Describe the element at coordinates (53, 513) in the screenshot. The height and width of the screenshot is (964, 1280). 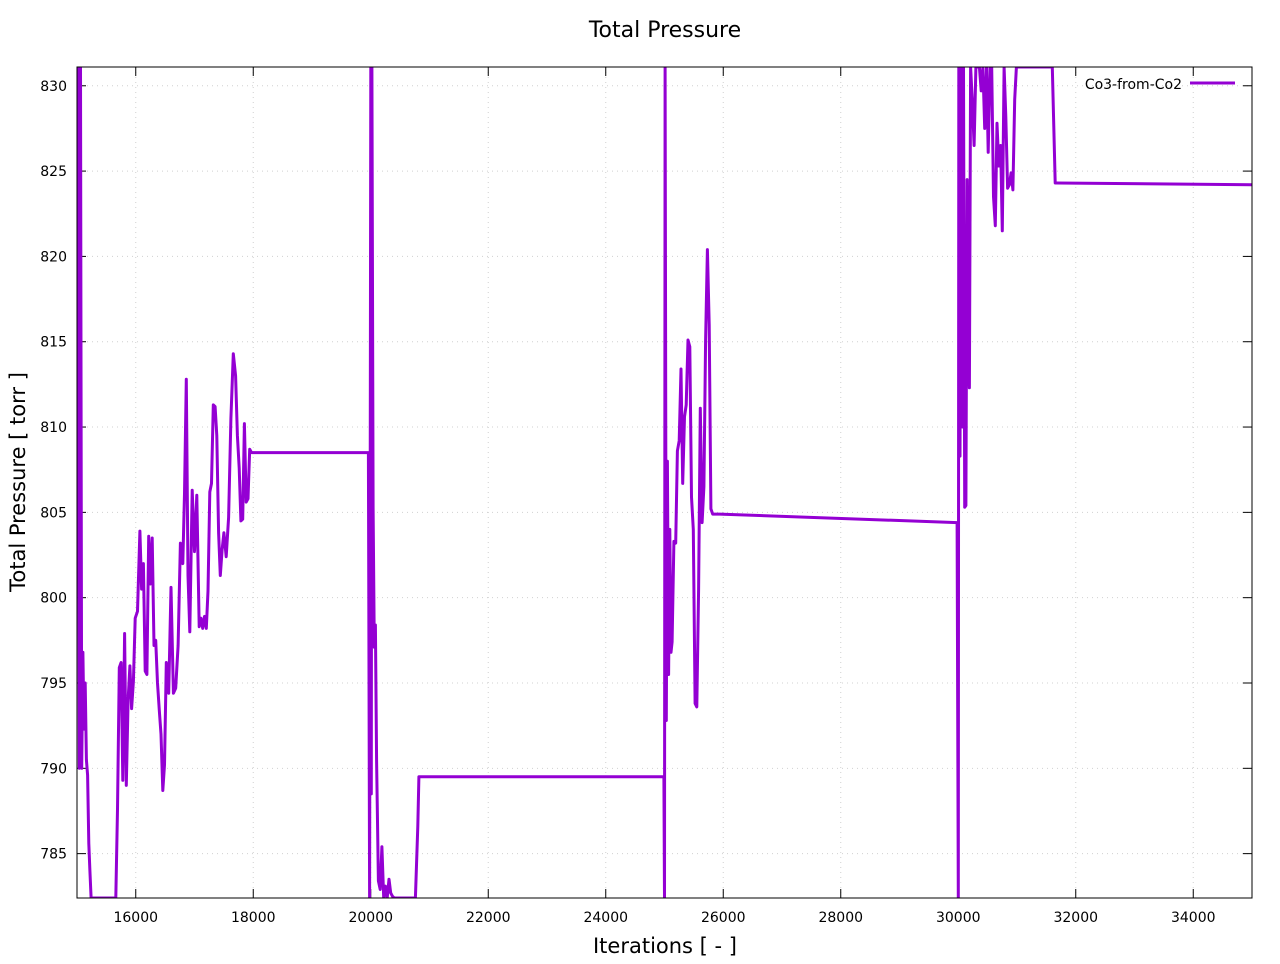
I see `y-tick-label: 805` at that location.